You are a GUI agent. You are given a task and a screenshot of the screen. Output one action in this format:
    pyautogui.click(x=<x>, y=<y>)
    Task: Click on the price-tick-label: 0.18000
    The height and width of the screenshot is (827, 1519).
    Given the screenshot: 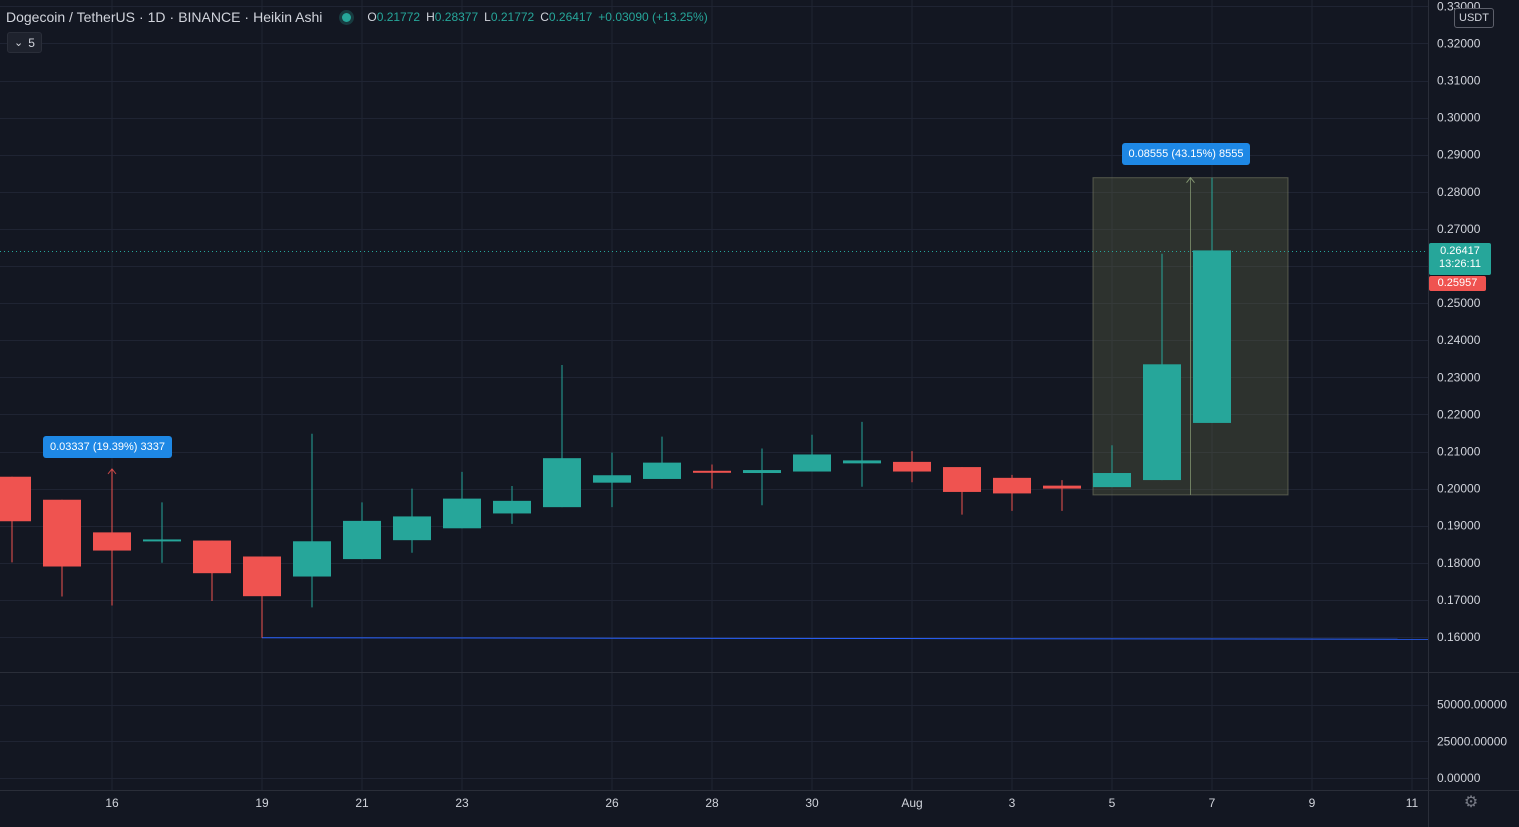 What is the action you would take?
    pyautogui.click(x=1459, y=563)
    